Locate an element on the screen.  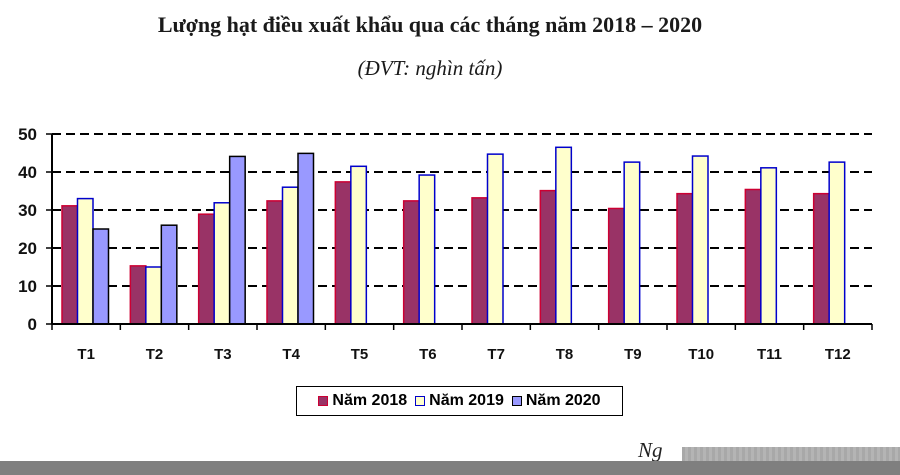
legend-label-2018: Năm 2018 is located at coordinates (370, 400).